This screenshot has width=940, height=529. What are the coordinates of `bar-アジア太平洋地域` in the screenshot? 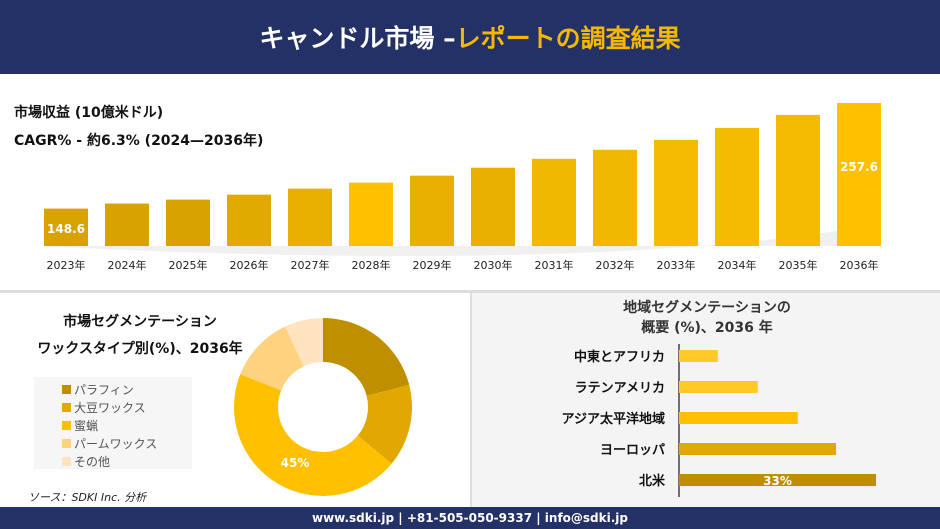 It's located at (738, 418).